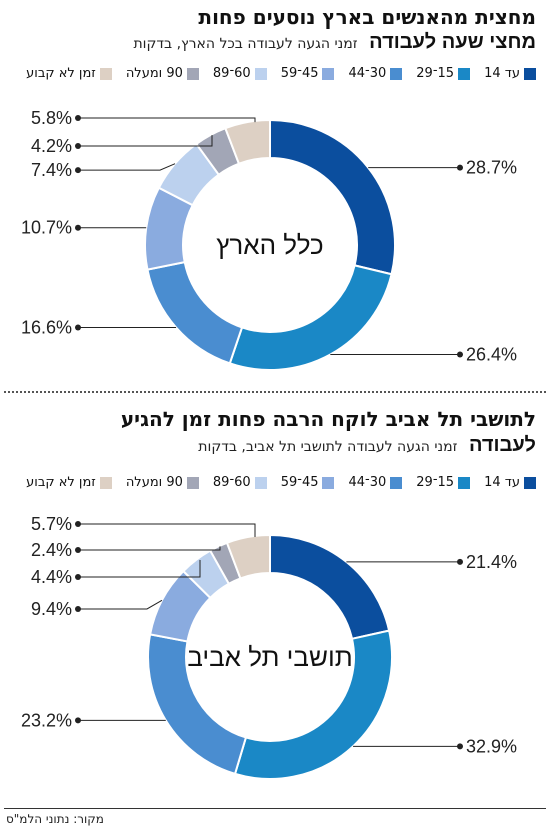 Image resolution: width=550 pixels, height=835 pixels. I want to click on chart2-legend-item: 15־29, so click(443, 482).